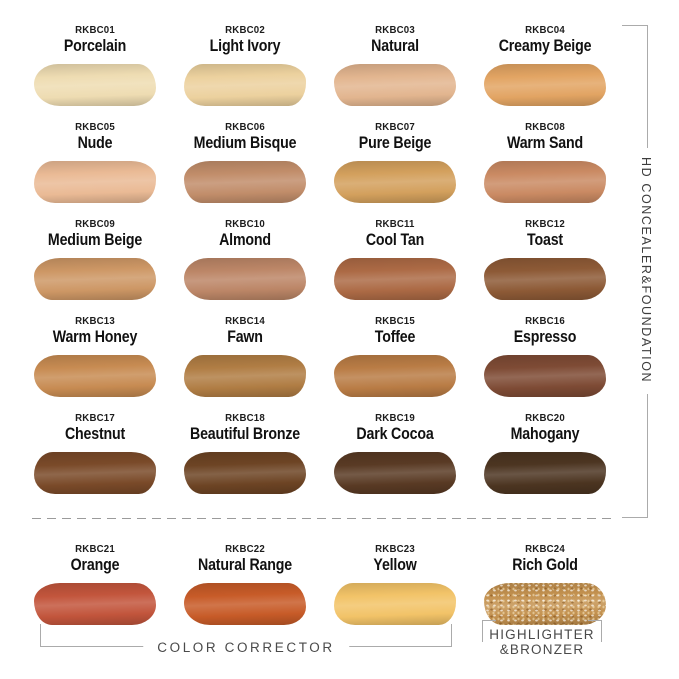 Image resolution: width=679 pixels, height=679 pixels. I want to click on shade-cell: RKBC10 Almond, so click(245, 258).